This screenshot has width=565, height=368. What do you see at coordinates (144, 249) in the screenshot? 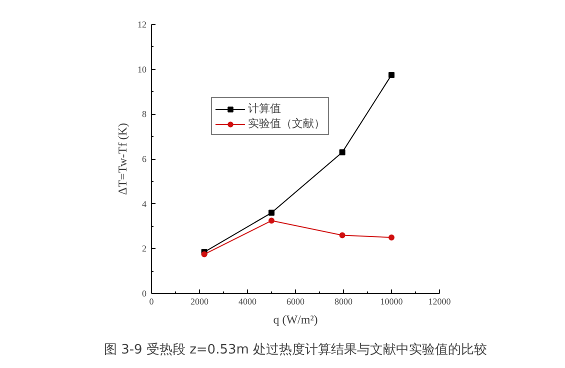
I see `y-tick-label: 2` at bounding box center [144, 249].